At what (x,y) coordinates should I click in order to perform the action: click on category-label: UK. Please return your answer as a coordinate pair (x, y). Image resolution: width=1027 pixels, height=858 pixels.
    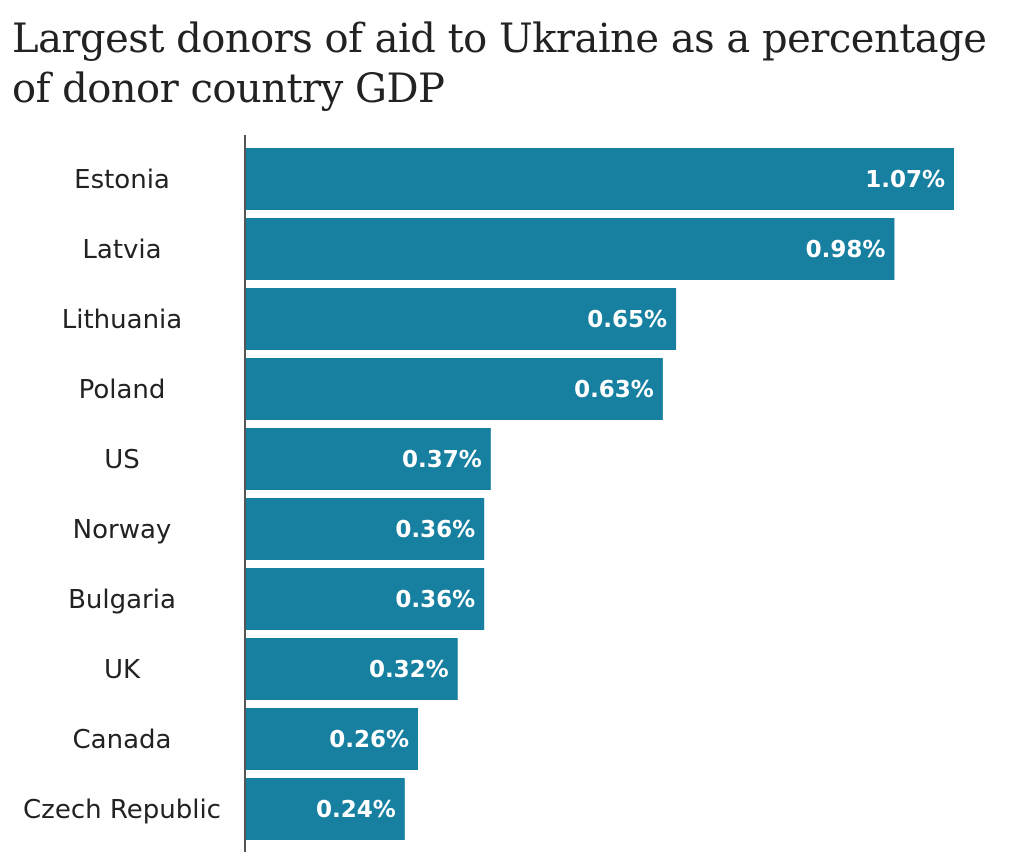
    Looking at the image, I should click on (122, 670).